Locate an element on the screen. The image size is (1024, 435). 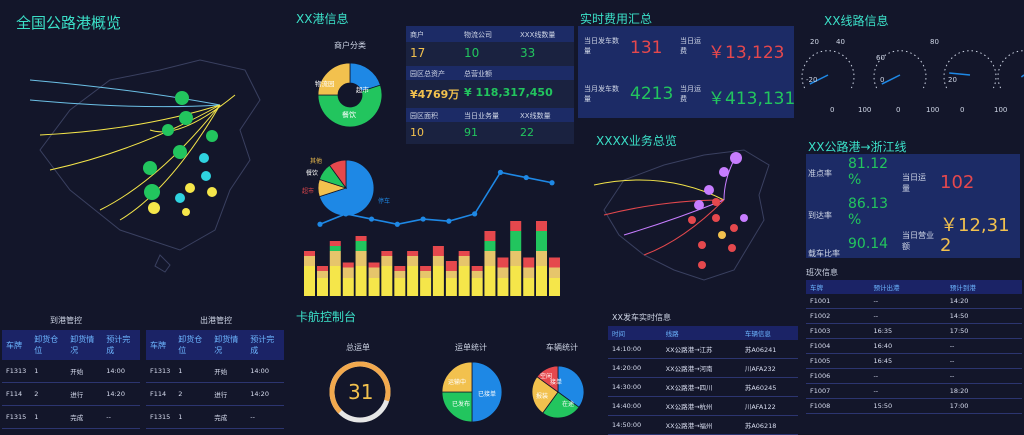
realtime-cell: 苏A60245 is located at coordinates (760, 388).